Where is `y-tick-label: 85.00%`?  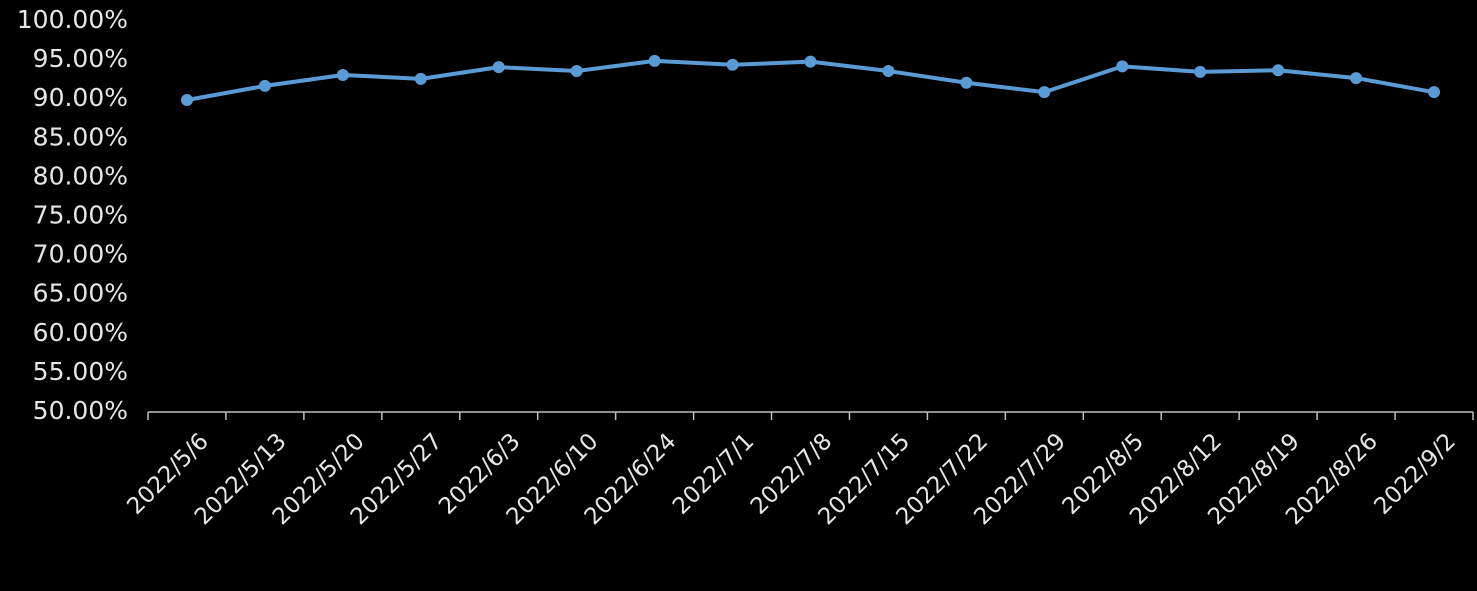 y-tick-label: 85.00% is located at coordinates (80, 136).